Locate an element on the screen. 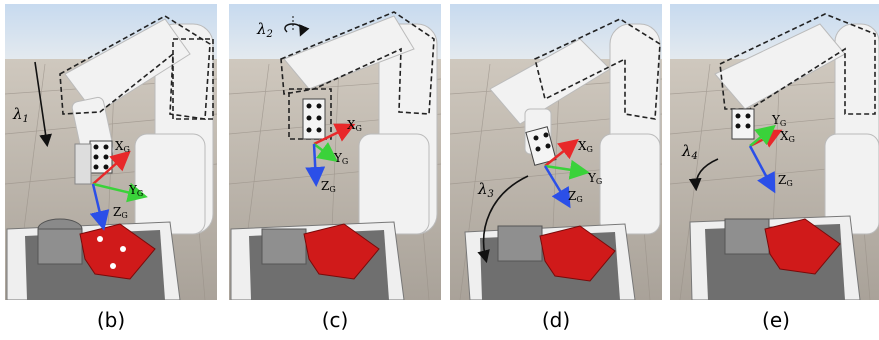  lambda-label: λ4 is located at coordinates (689, 152).